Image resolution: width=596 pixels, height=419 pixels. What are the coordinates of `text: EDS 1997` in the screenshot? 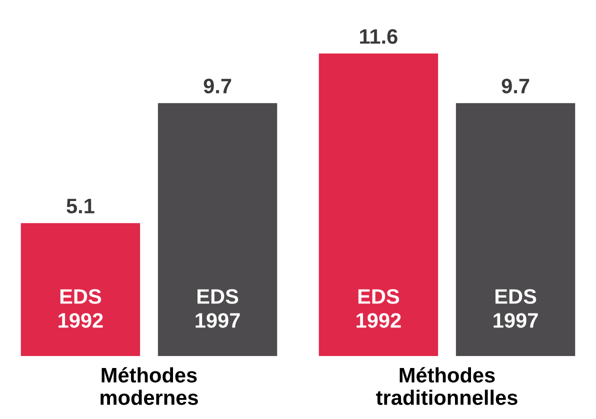 It's located at (516, 308).